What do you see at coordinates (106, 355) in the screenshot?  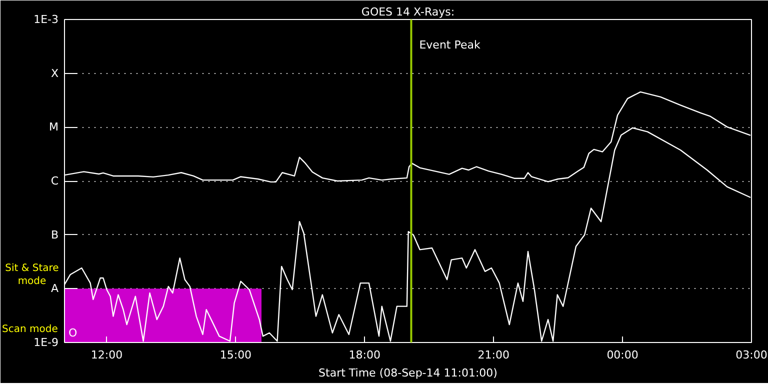 I see `x-tick-label: 12:00` at bounding box center [106, 355].